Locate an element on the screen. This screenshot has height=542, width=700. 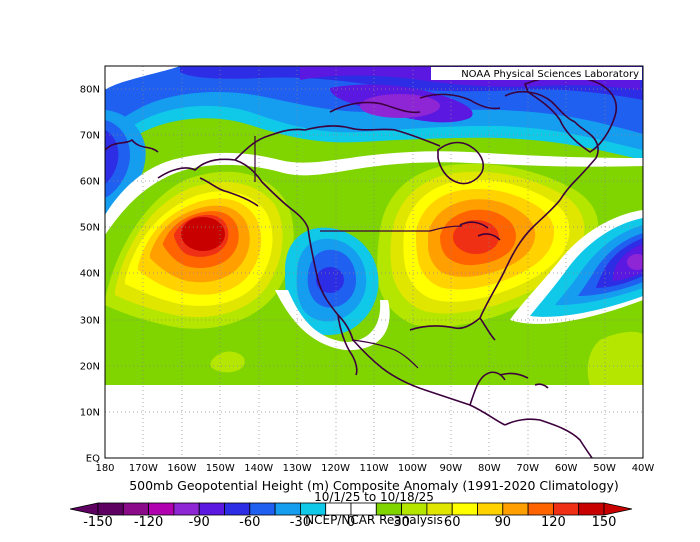
lon-label: 50W is located at coordinates (604, 468).